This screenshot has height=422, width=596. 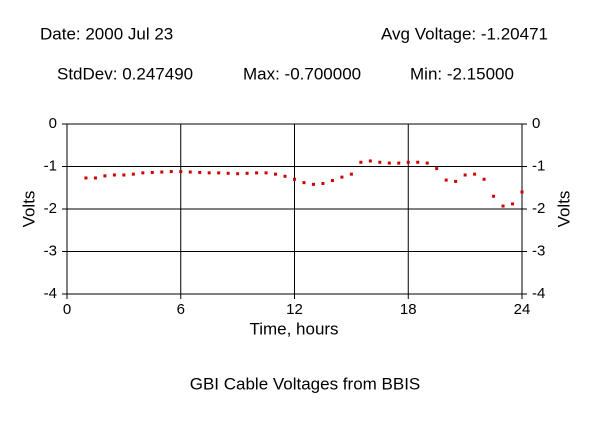 What do you see at coordinates (536, 123) in the screenshot?
I see `y-tick-label-right: 0` at bounding box center [536, 123].